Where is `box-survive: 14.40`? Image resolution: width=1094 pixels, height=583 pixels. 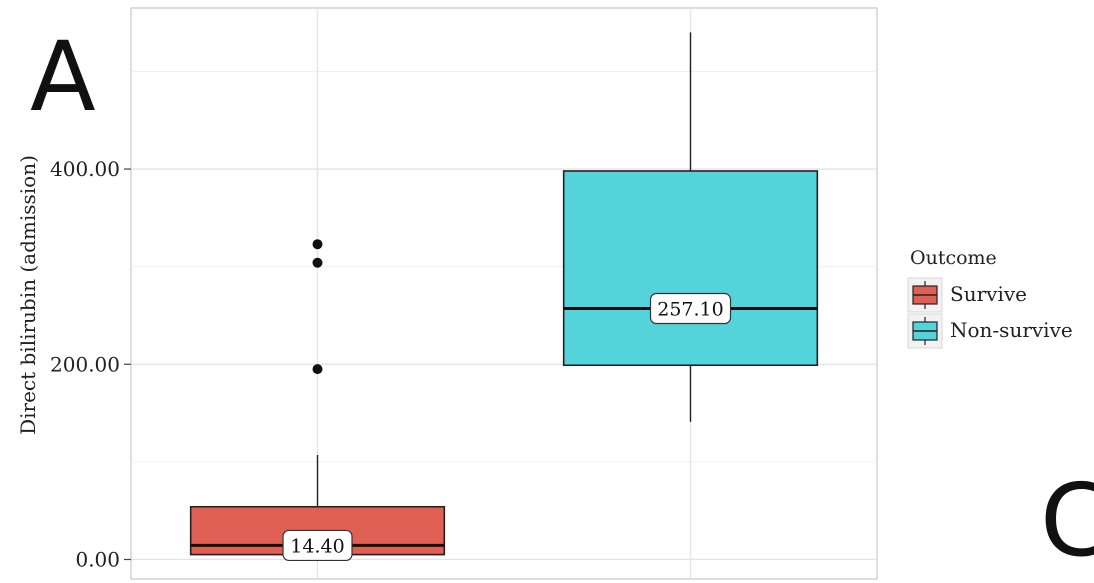
box-survive: 14.40 is located at coordinates (317, 400).